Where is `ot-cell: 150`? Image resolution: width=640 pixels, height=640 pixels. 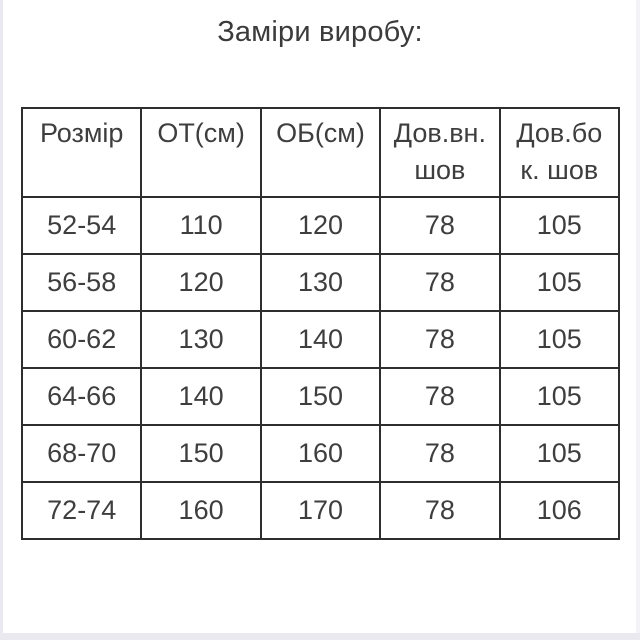
ot-cell: 150 is located at coordinates (201, 453).